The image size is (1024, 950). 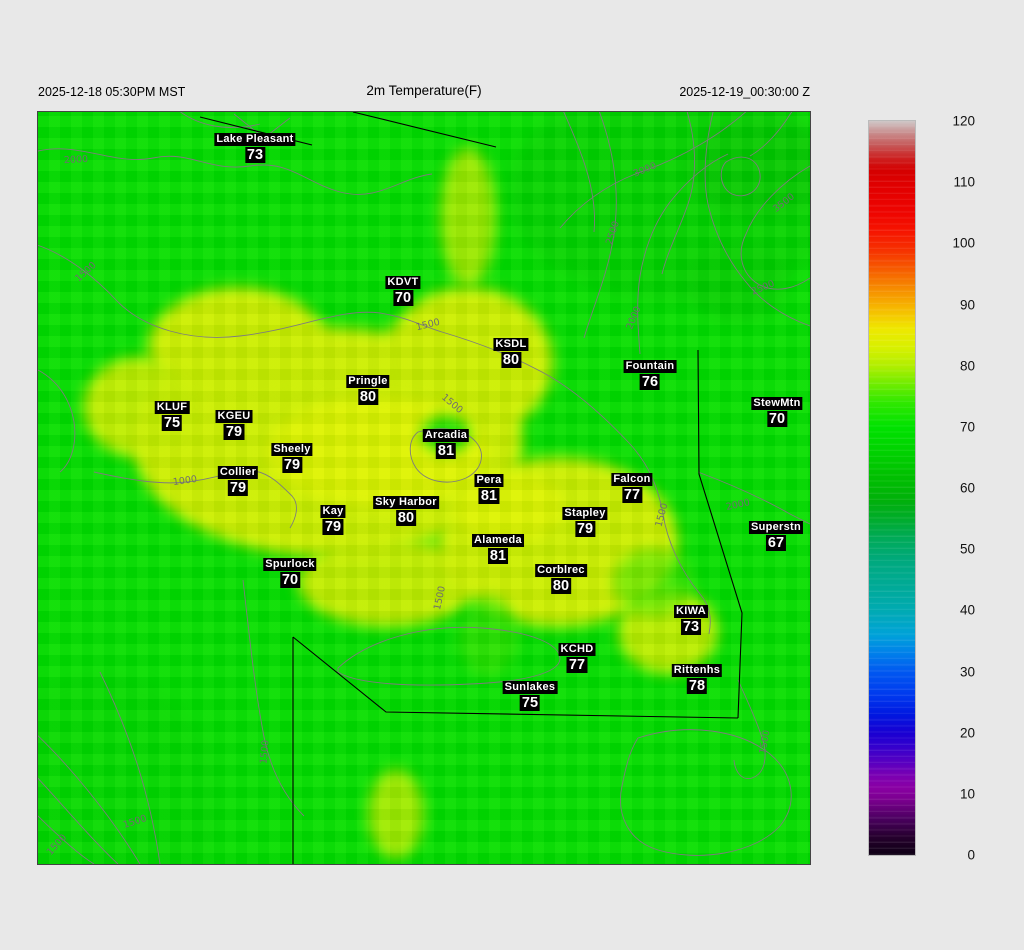 I want to click on station-name: Stapley, so click(x=585, y=513).